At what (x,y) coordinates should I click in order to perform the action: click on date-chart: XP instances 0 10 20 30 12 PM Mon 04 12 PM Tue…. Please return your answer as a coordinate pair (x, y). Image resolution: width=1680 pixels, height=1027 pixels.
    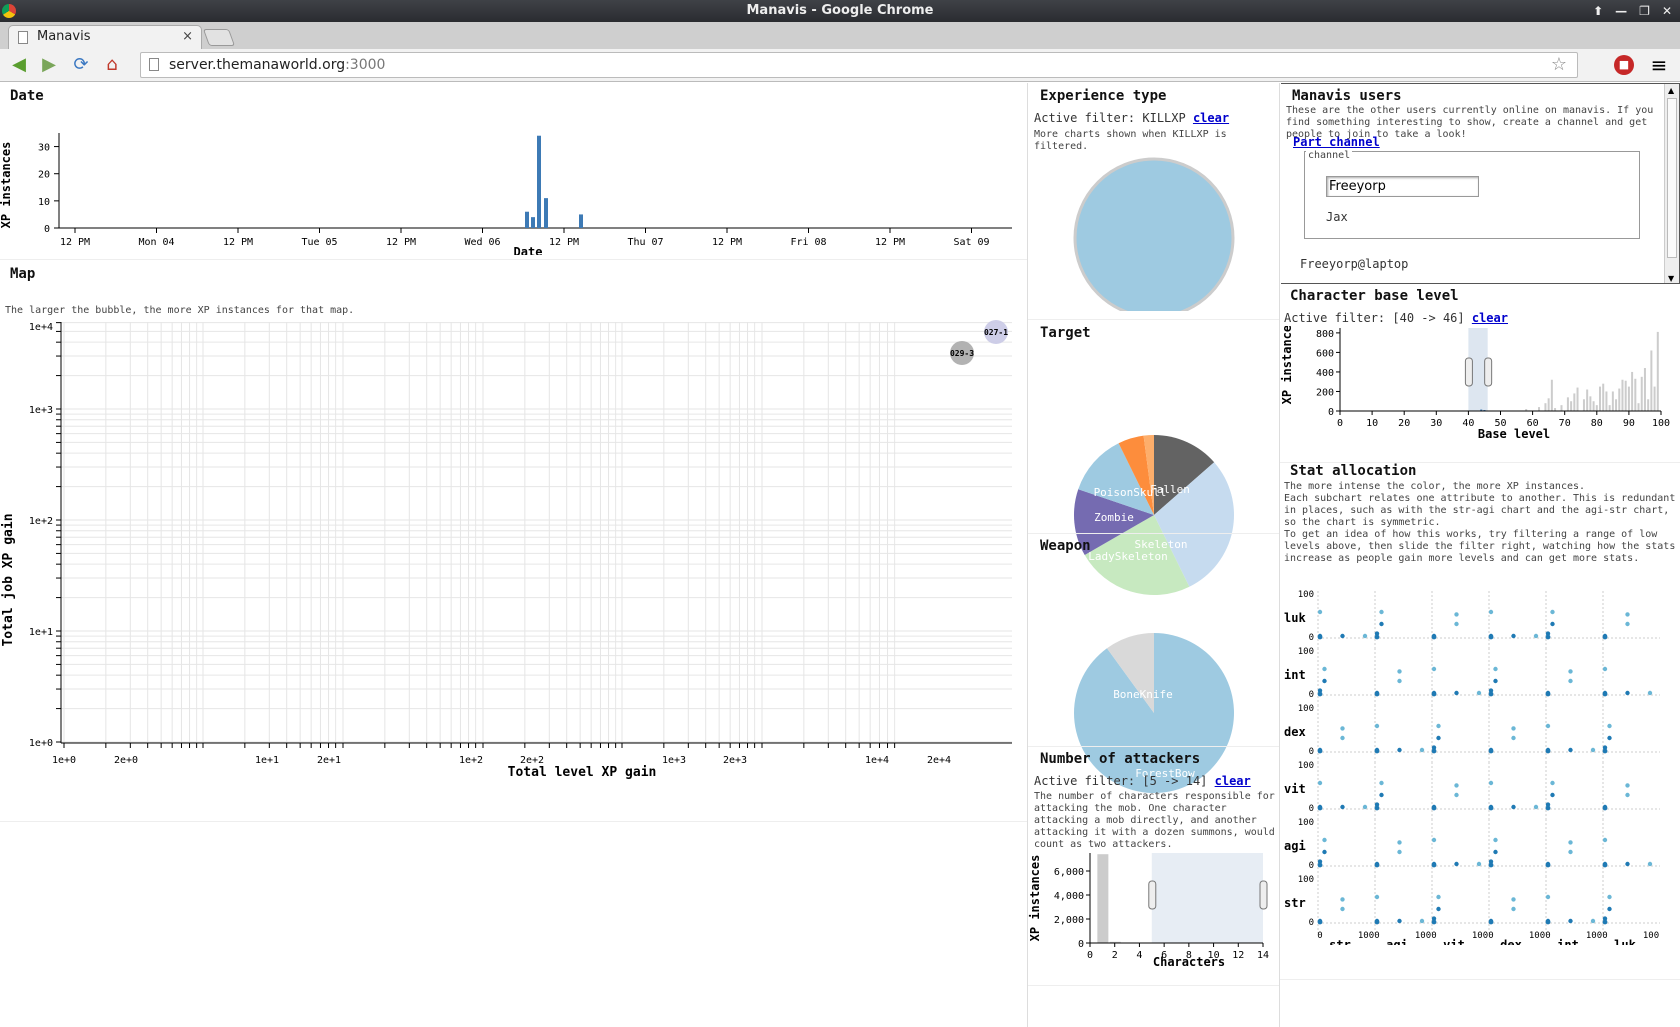
    Looking at the image, I should click on (513, 180).